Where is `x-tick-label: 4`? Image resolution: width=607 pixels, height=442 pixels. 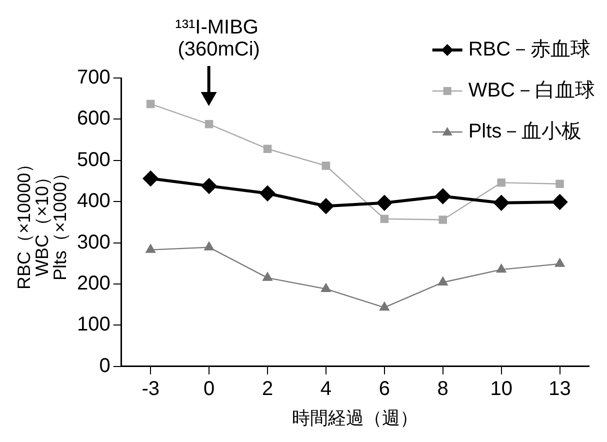
x-tick-label: 4 is located at coordinates (326, 389).